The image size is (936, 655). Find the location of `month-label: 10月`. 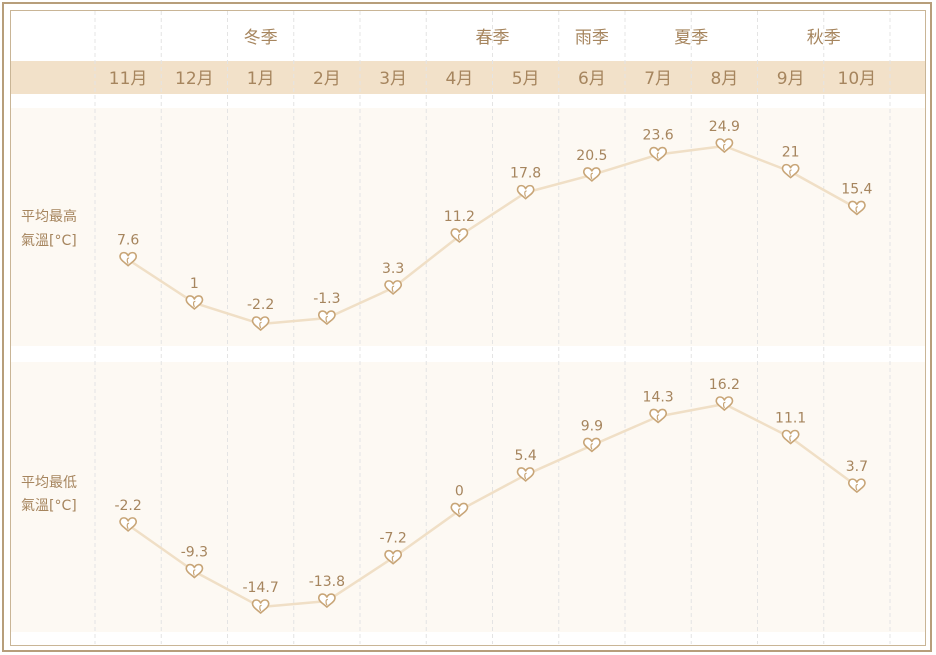

month-label: 10月 is located at coordinates (857, 79).